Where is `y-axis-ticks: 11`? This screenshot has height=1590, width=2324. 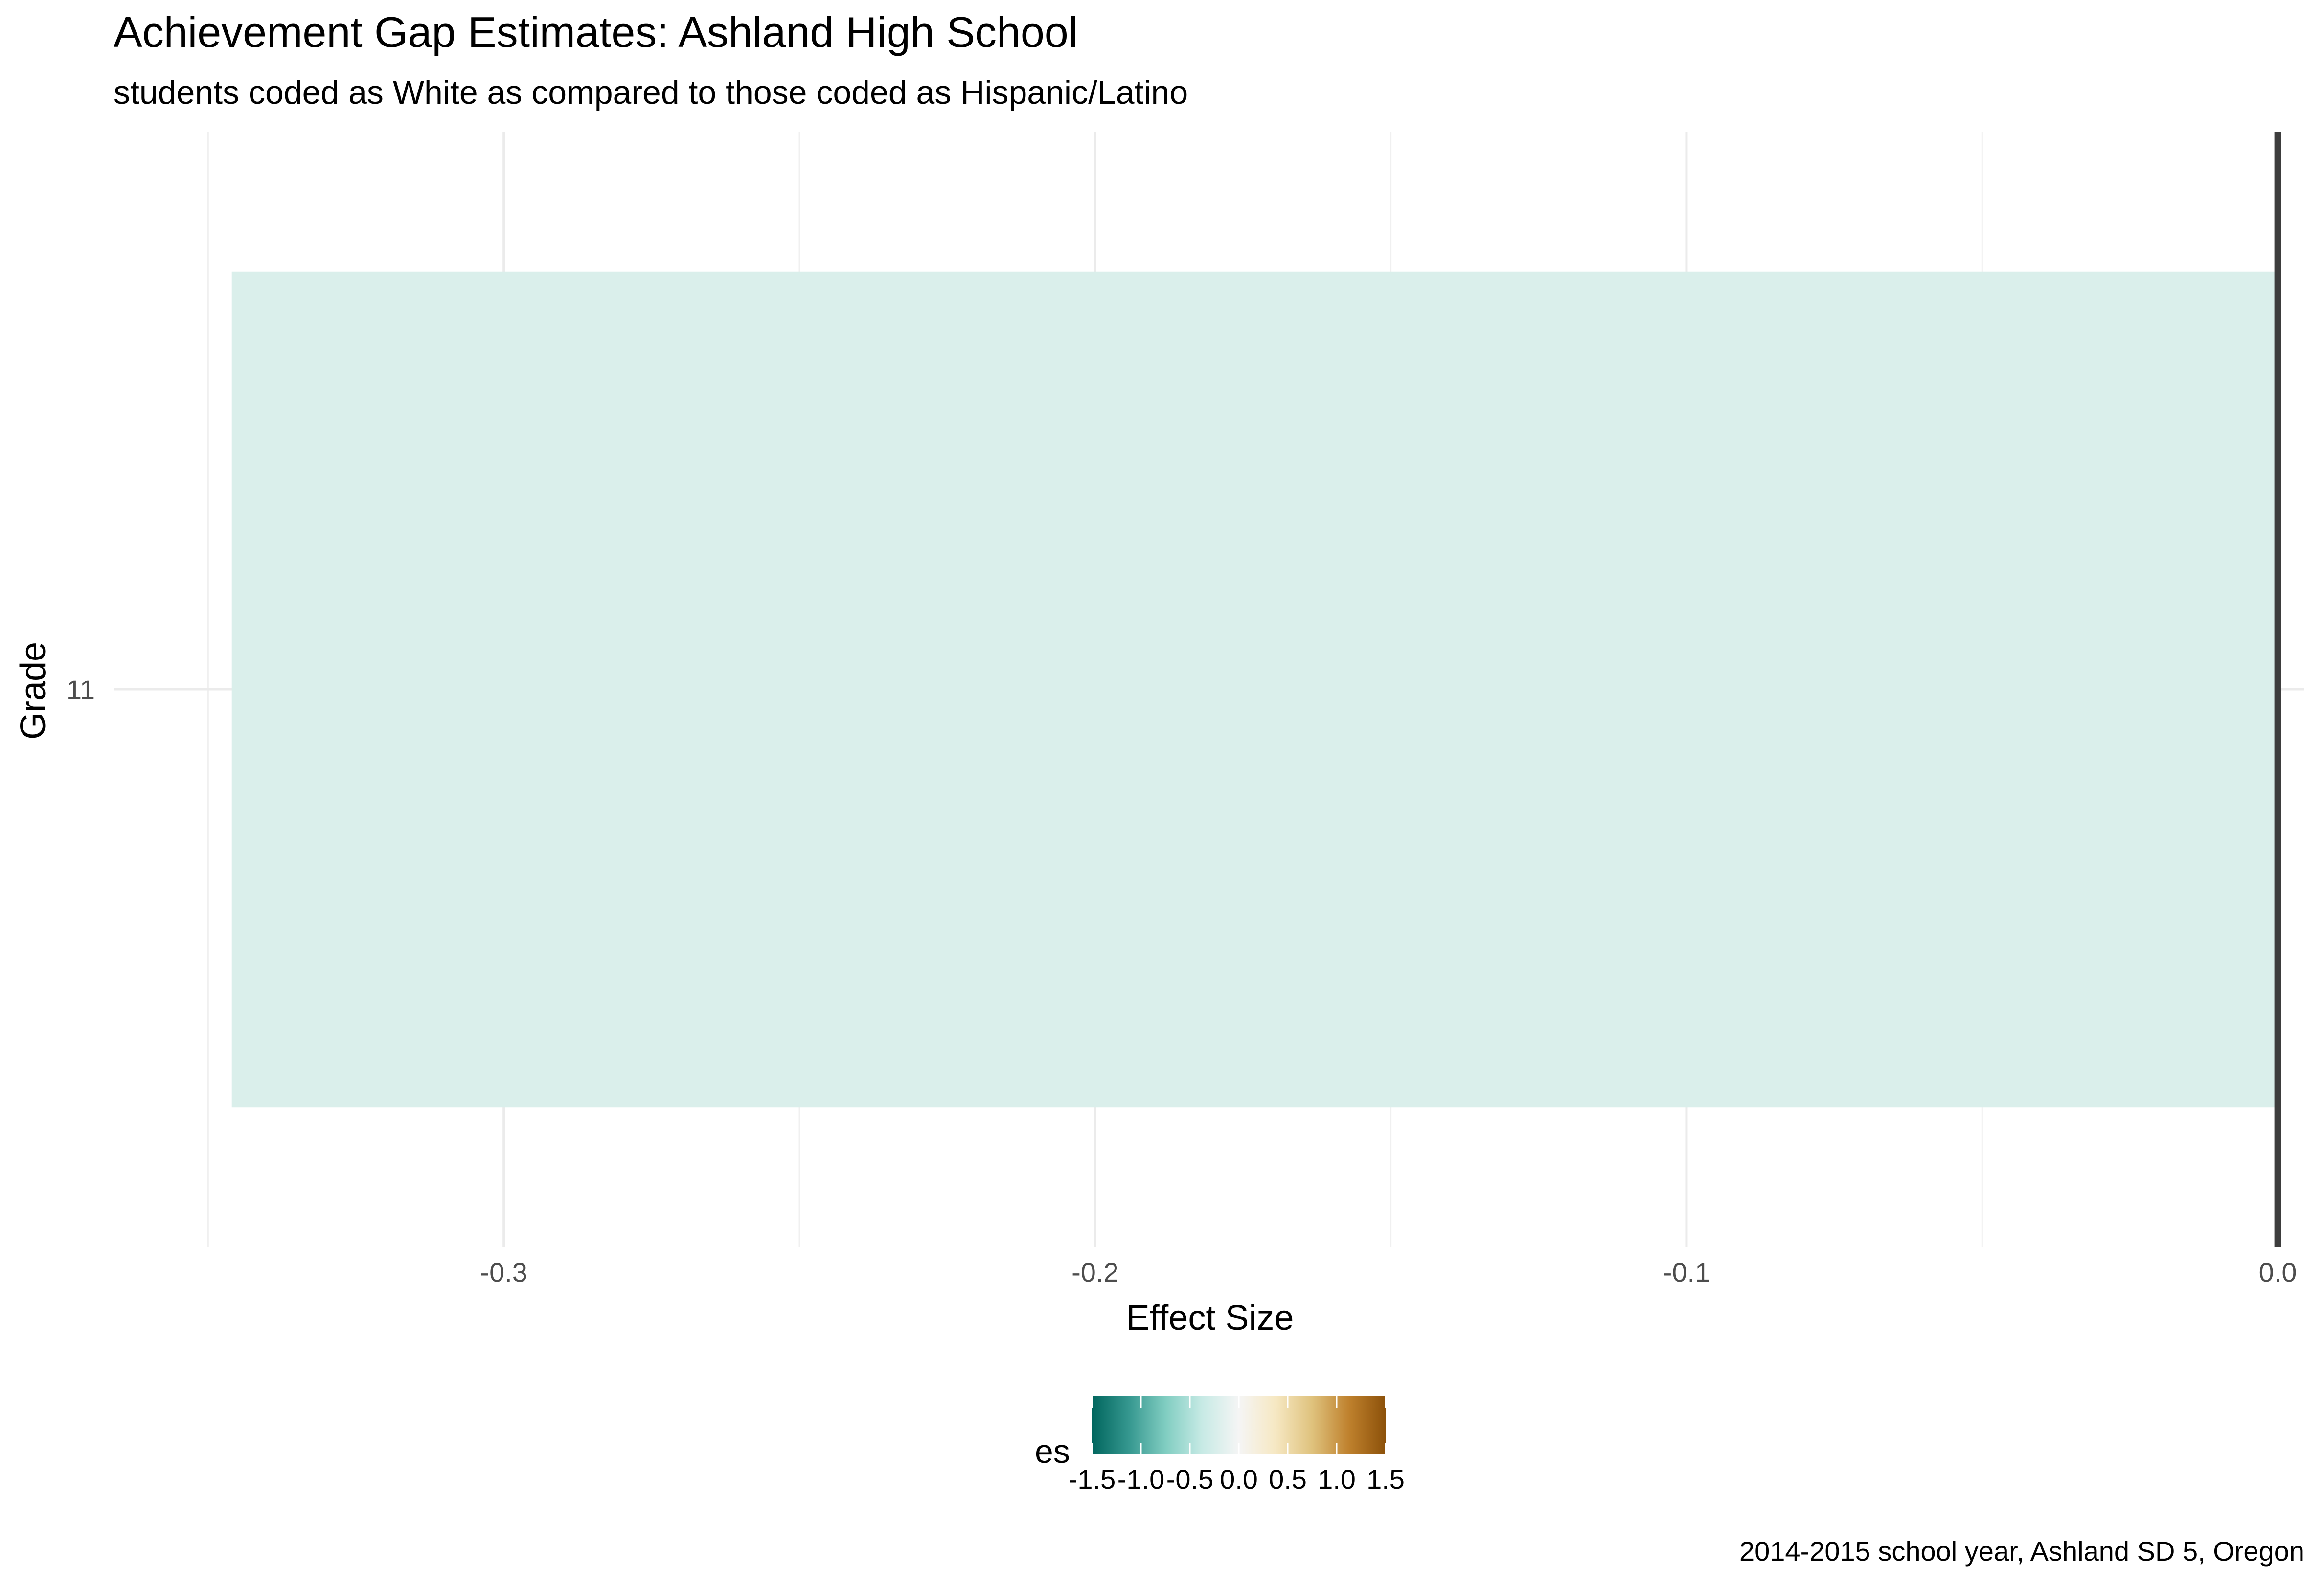
y-axis-ticks: 11 is located at coordinates (81, 690).